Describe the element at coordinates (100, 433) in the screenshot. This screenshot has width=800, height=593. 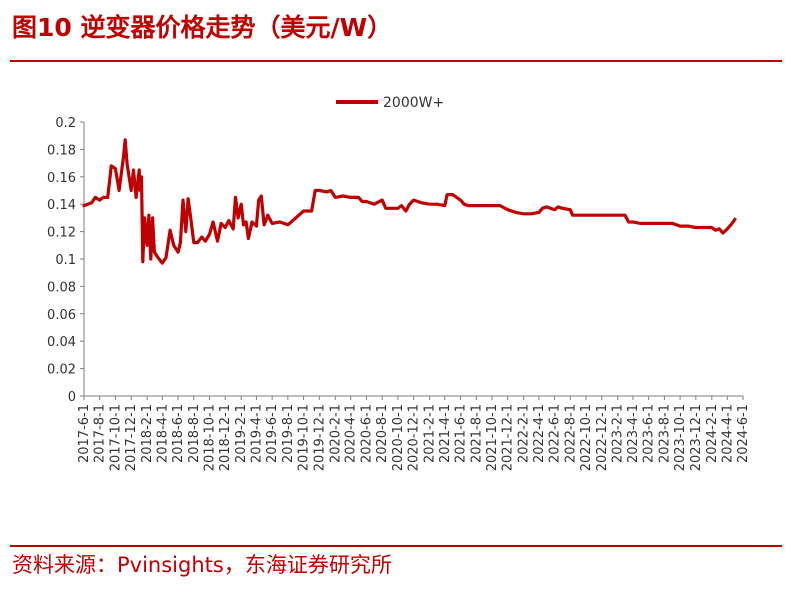
I see `x-tick-label: 2017-8-1` at that location.